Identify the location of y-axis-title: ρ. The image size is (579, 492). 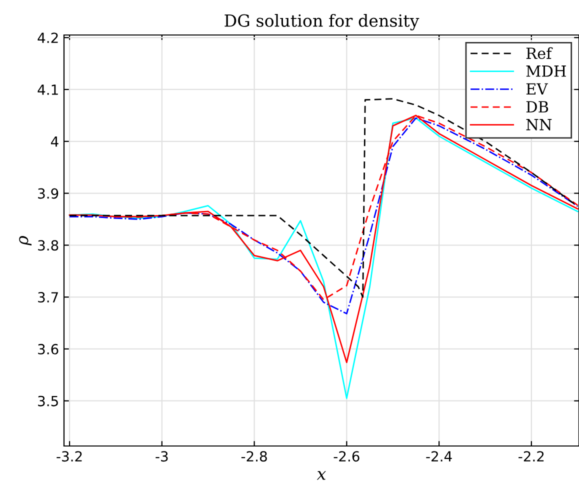
(25, 241).